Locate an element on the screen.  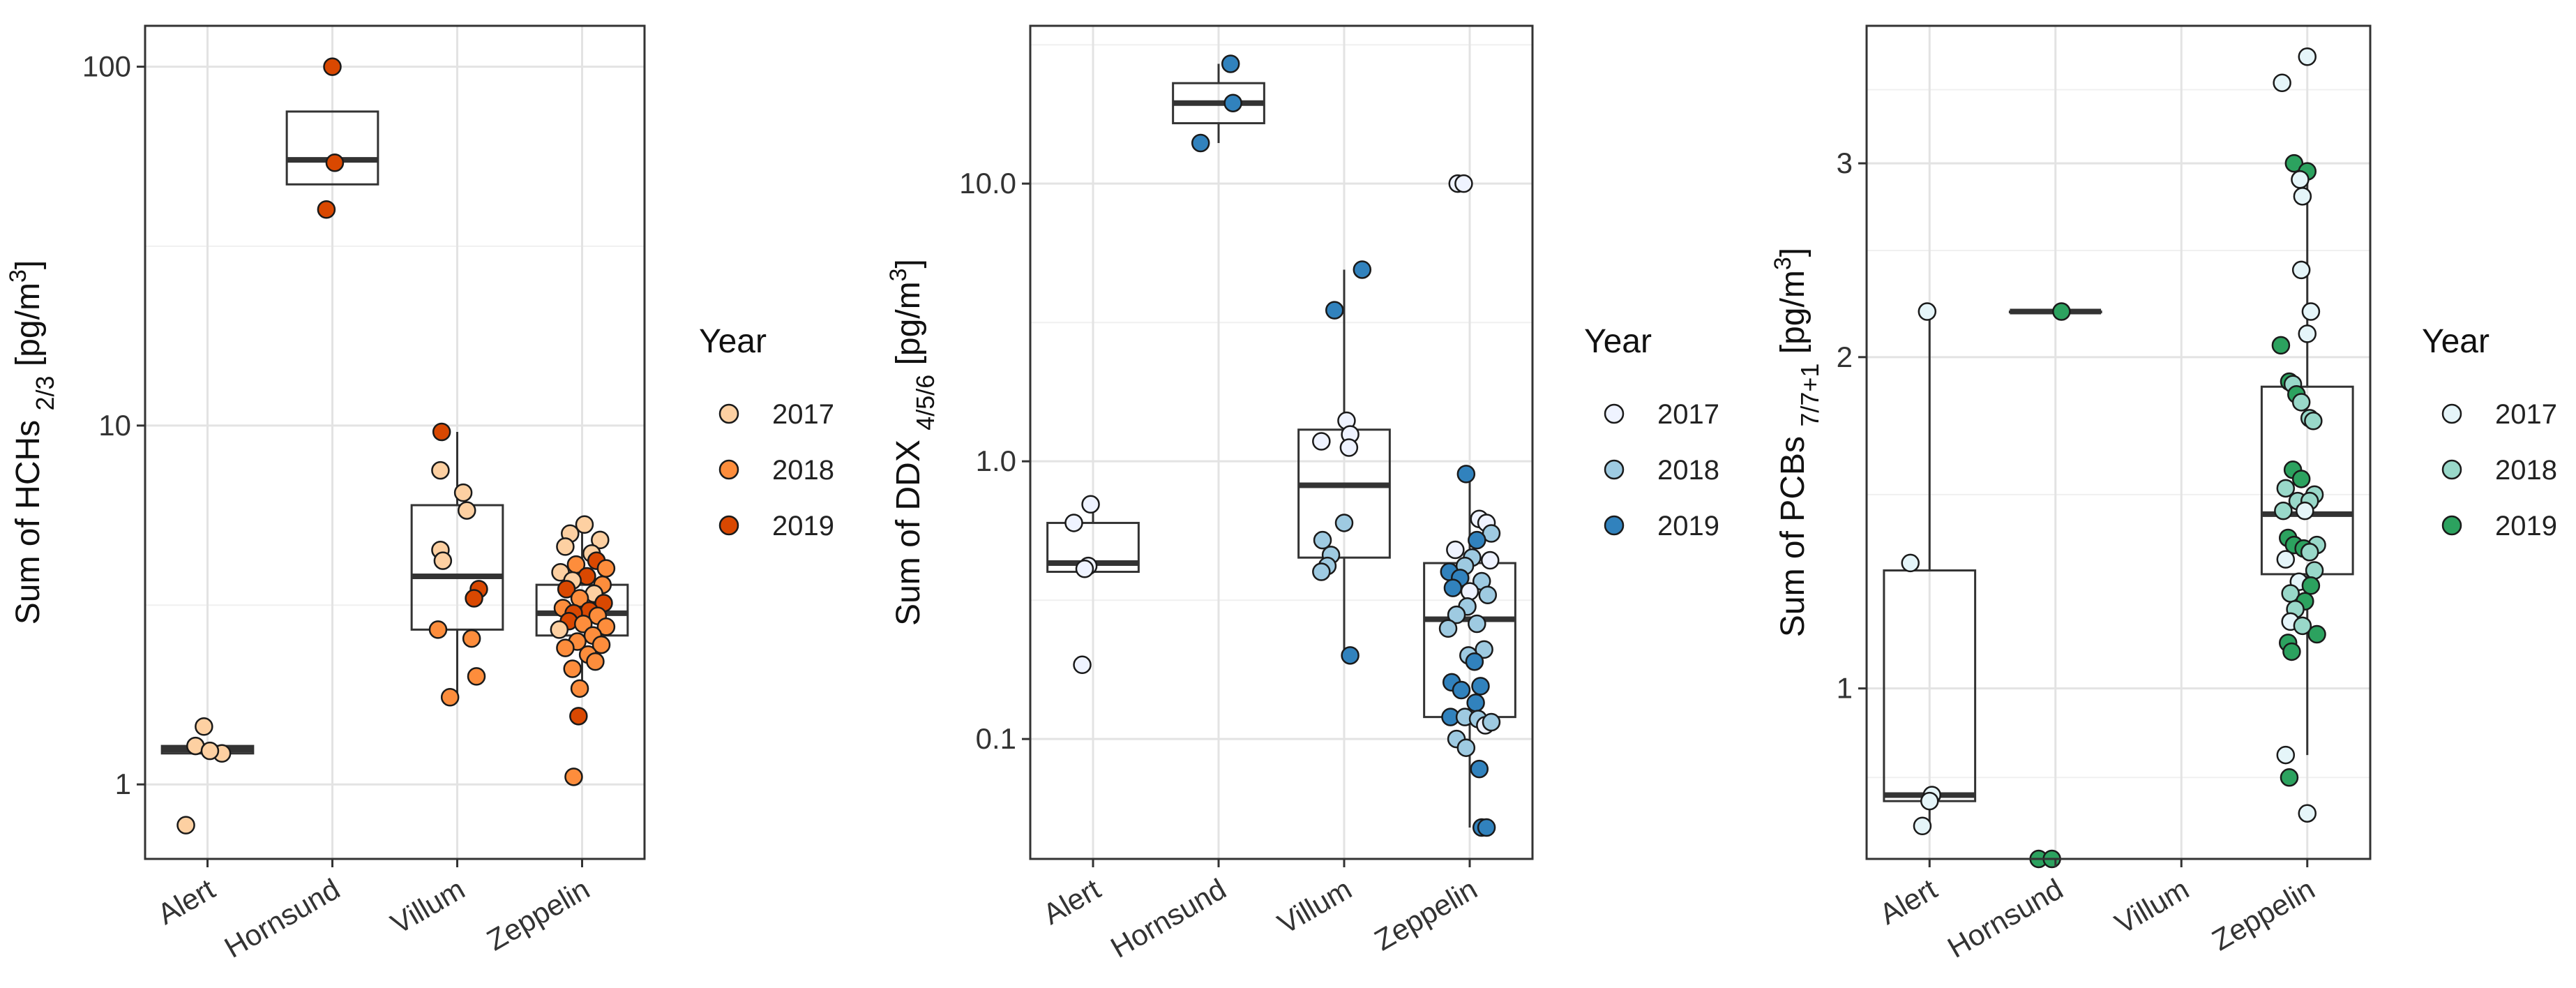
y-tick-label: 1 is located at coordinates (123, 784).